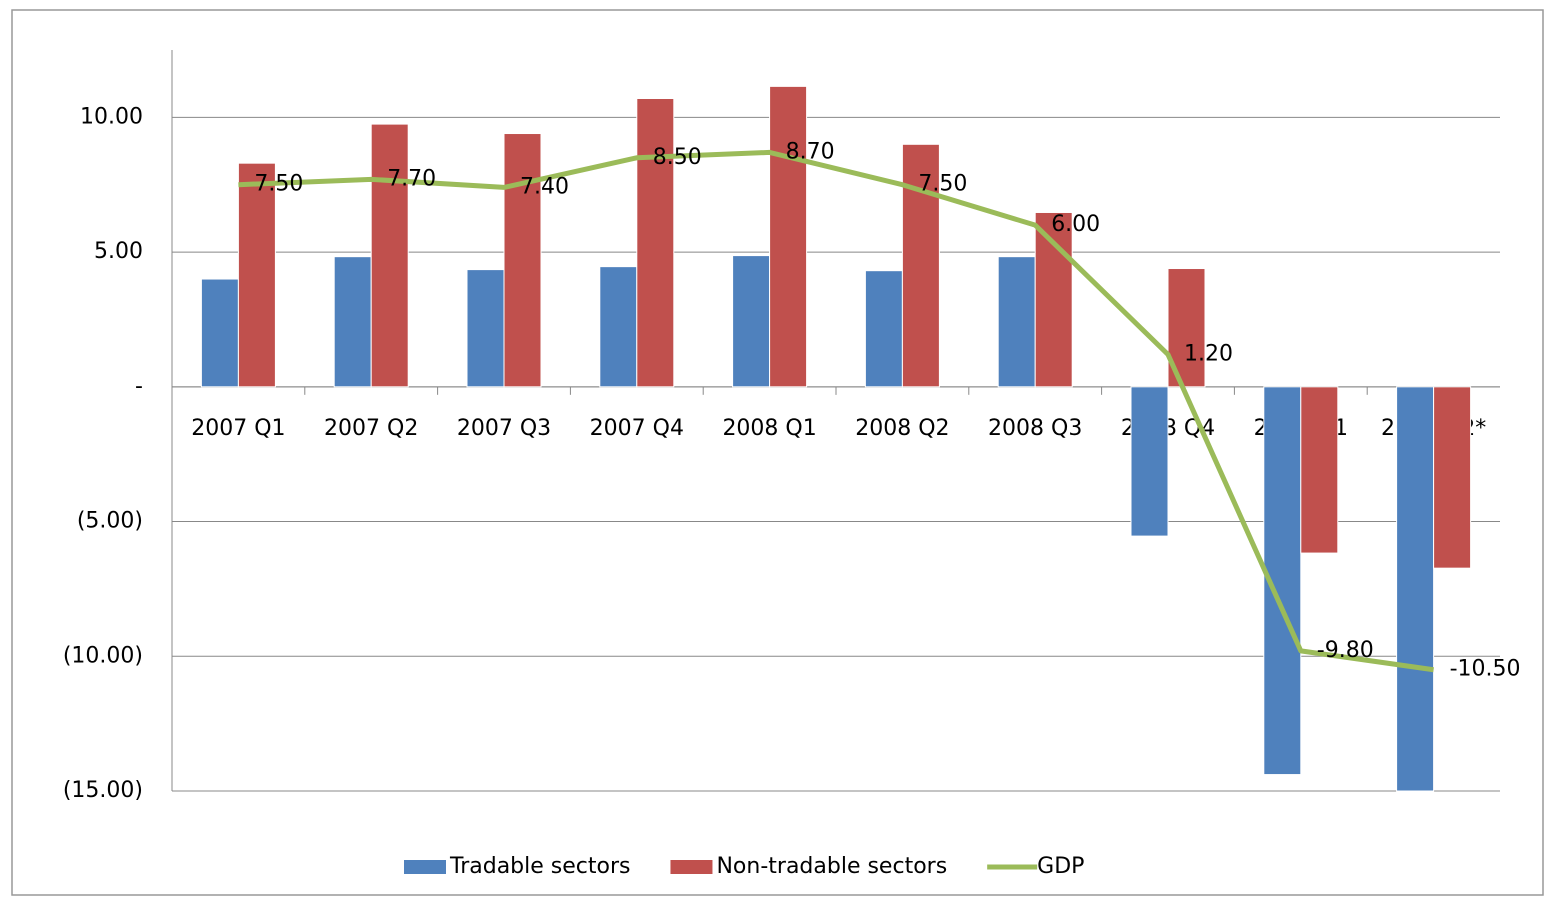  What do you see at coordinates (238, 428) in the screenshot?
I see `x-tick-label: 2007 Q1` at bounding box center [238, 428].